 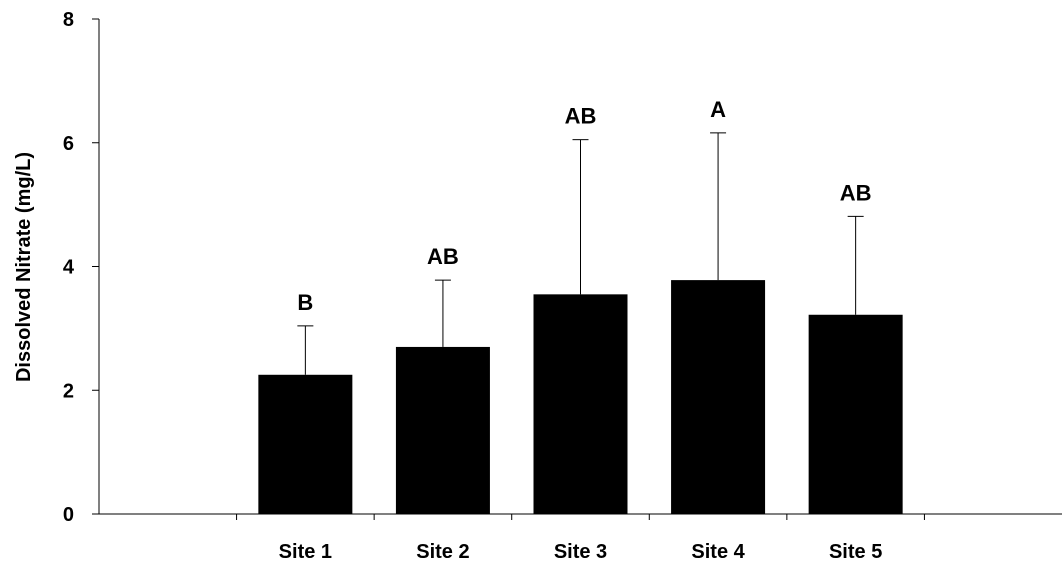 What do you see at coordinates (68, 20) in the screenshot?
I see `y-tick-label: 8` at bounding box center [68, 20].